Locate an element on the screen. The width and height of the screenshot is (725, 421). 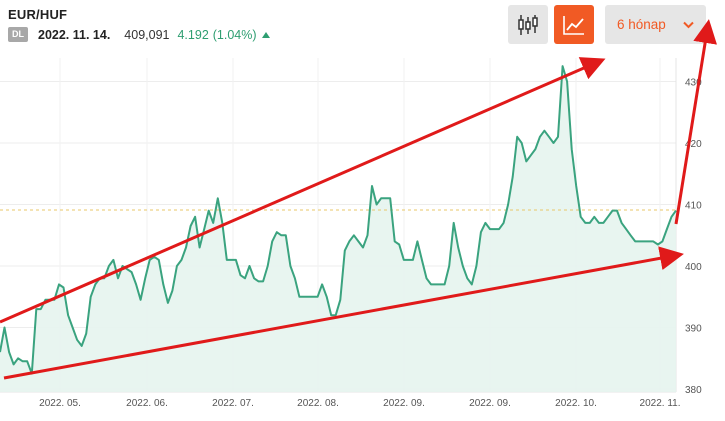
candlestick-chart-icon is located at coordinates (528, 24).